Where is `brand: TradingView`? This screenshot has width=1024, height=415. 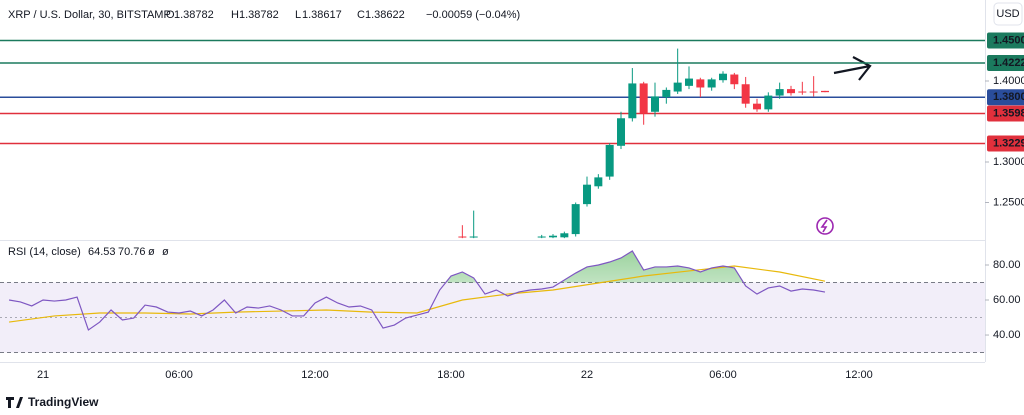
brand: TradingView is located at coordinates (63, 402).